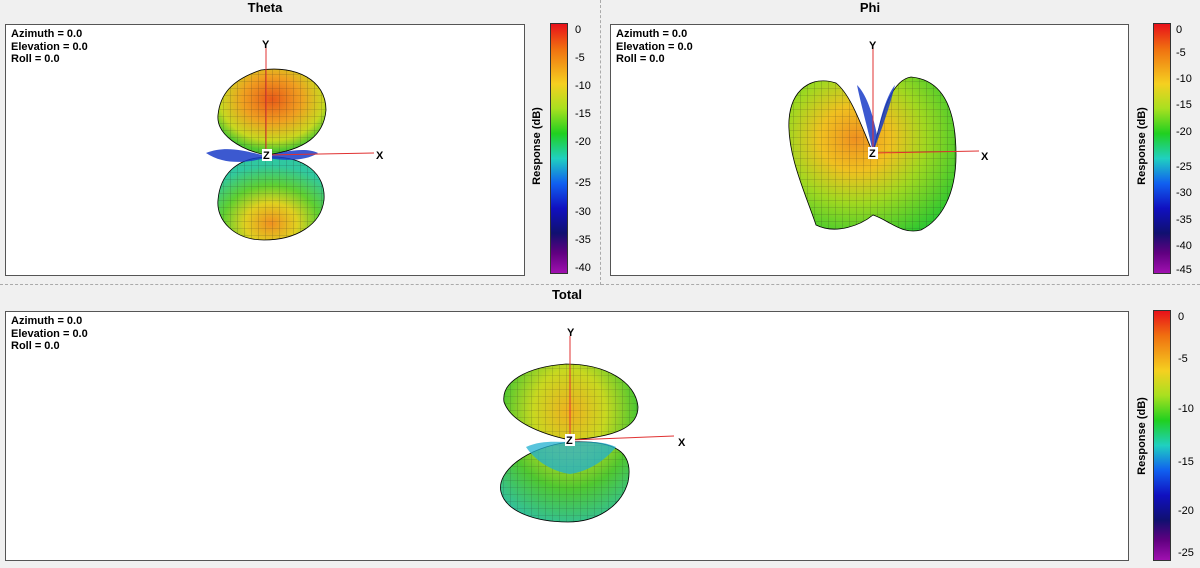 This screenshot has width=1200, height=568. I want to click on phi-x-axis-label: X, so click(985, 157).